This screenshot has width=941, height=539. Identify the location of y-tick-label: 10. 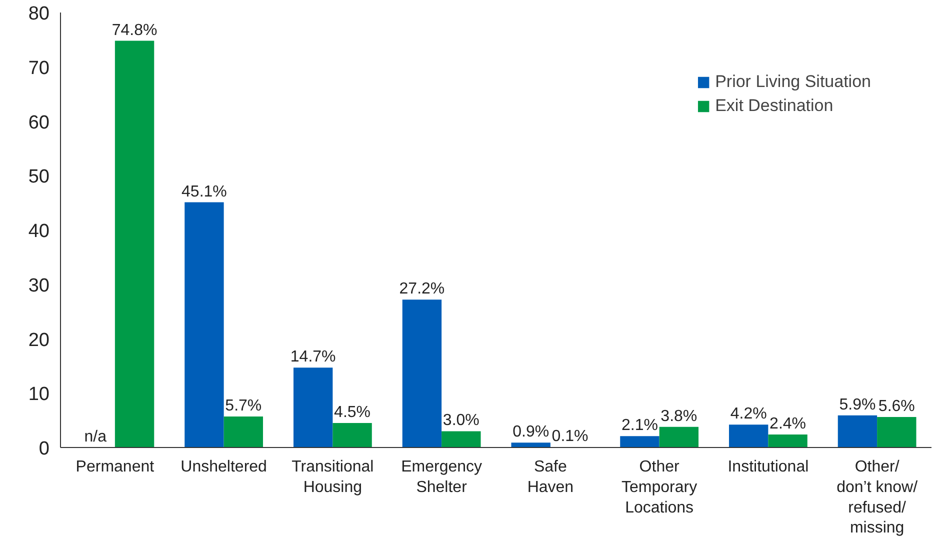
(39, 395).